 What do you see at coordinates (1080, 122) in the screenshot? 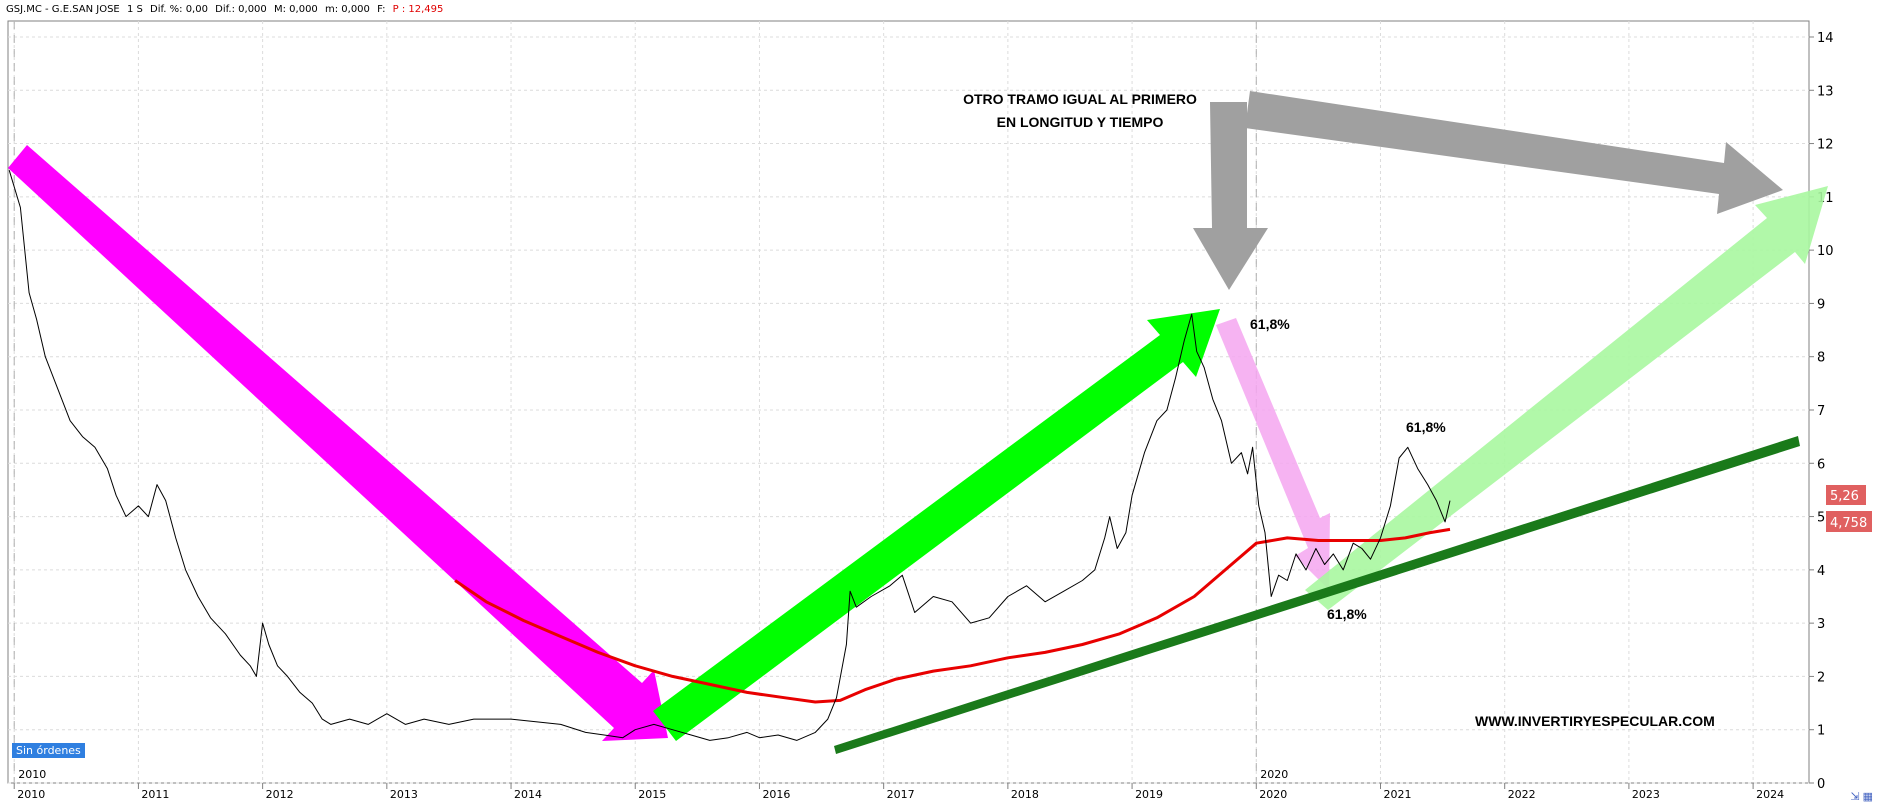
I see `annotation-title-line2: EN LONGITUD Y TIEMPO` at bounding box center [1080, 122].